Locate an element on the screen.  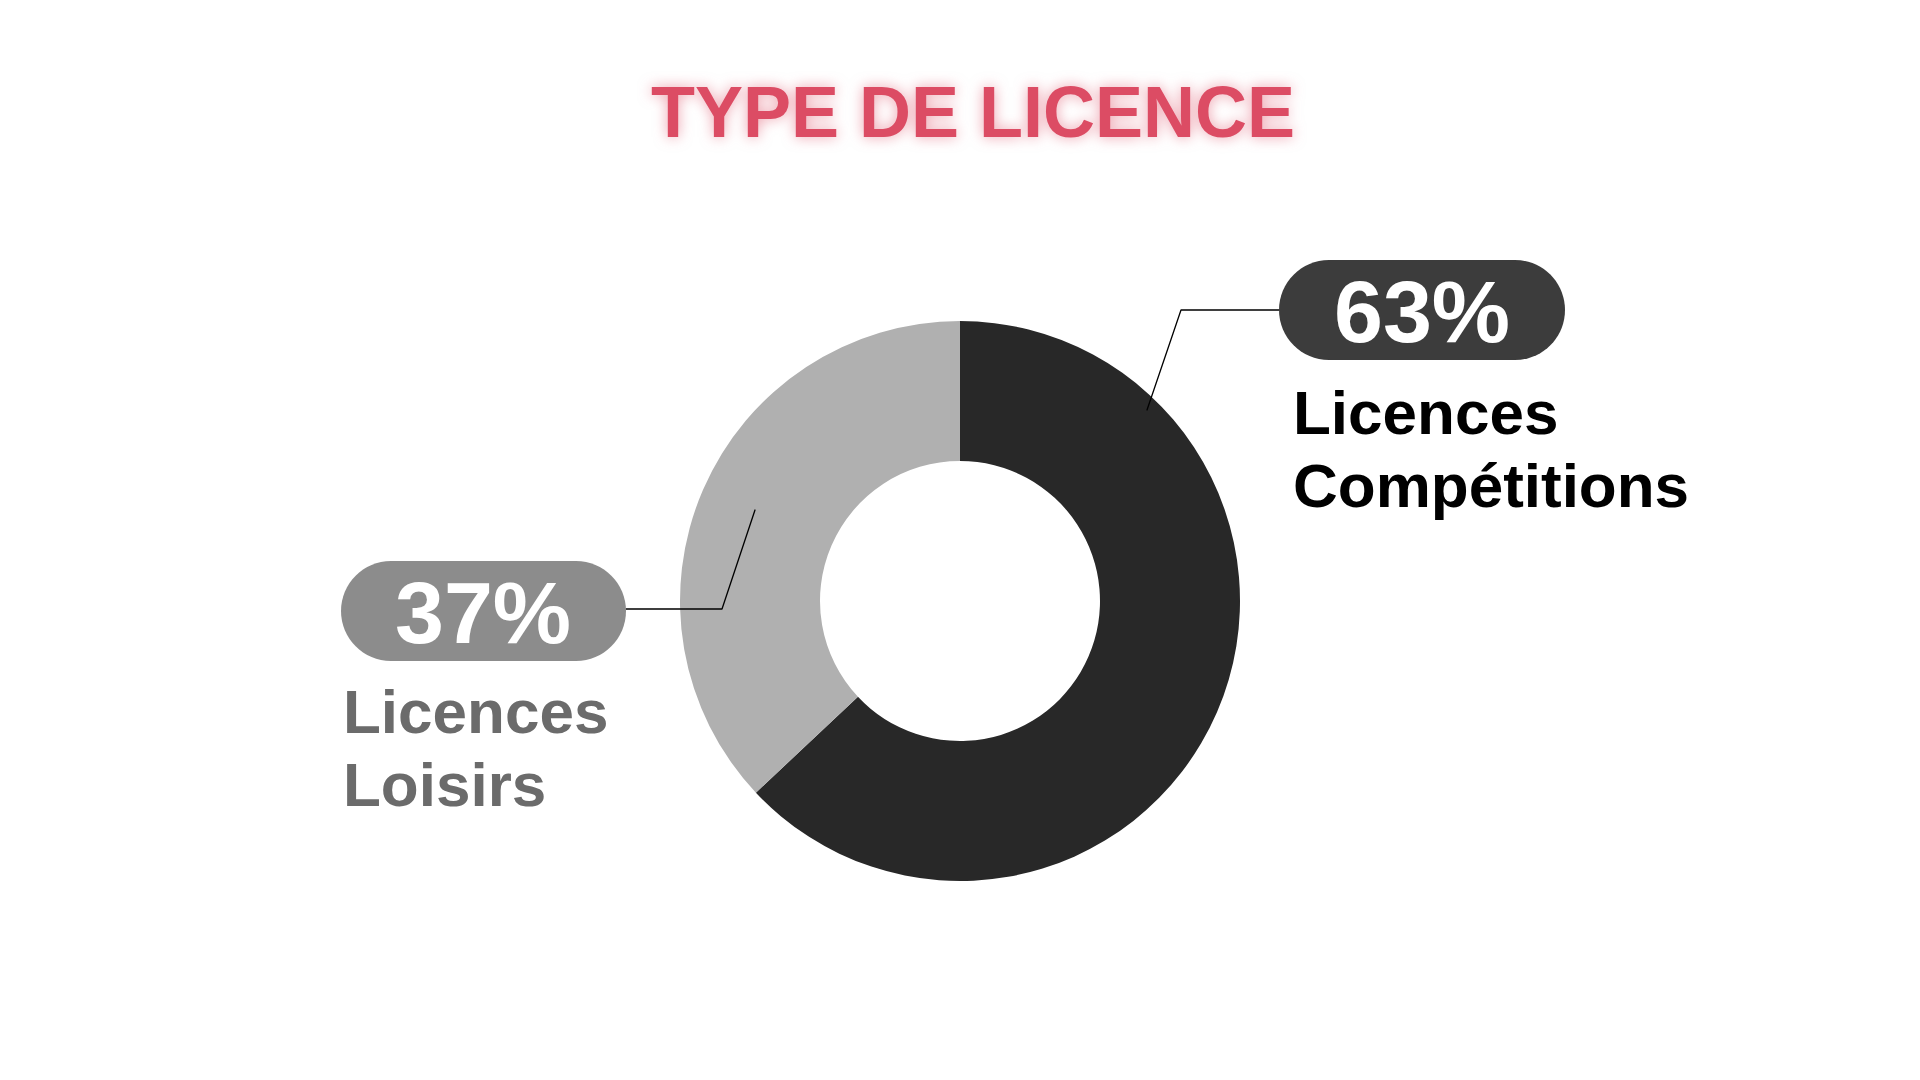
chart-title: TYPE DE LICENCE is located at coordinates (973, 112).